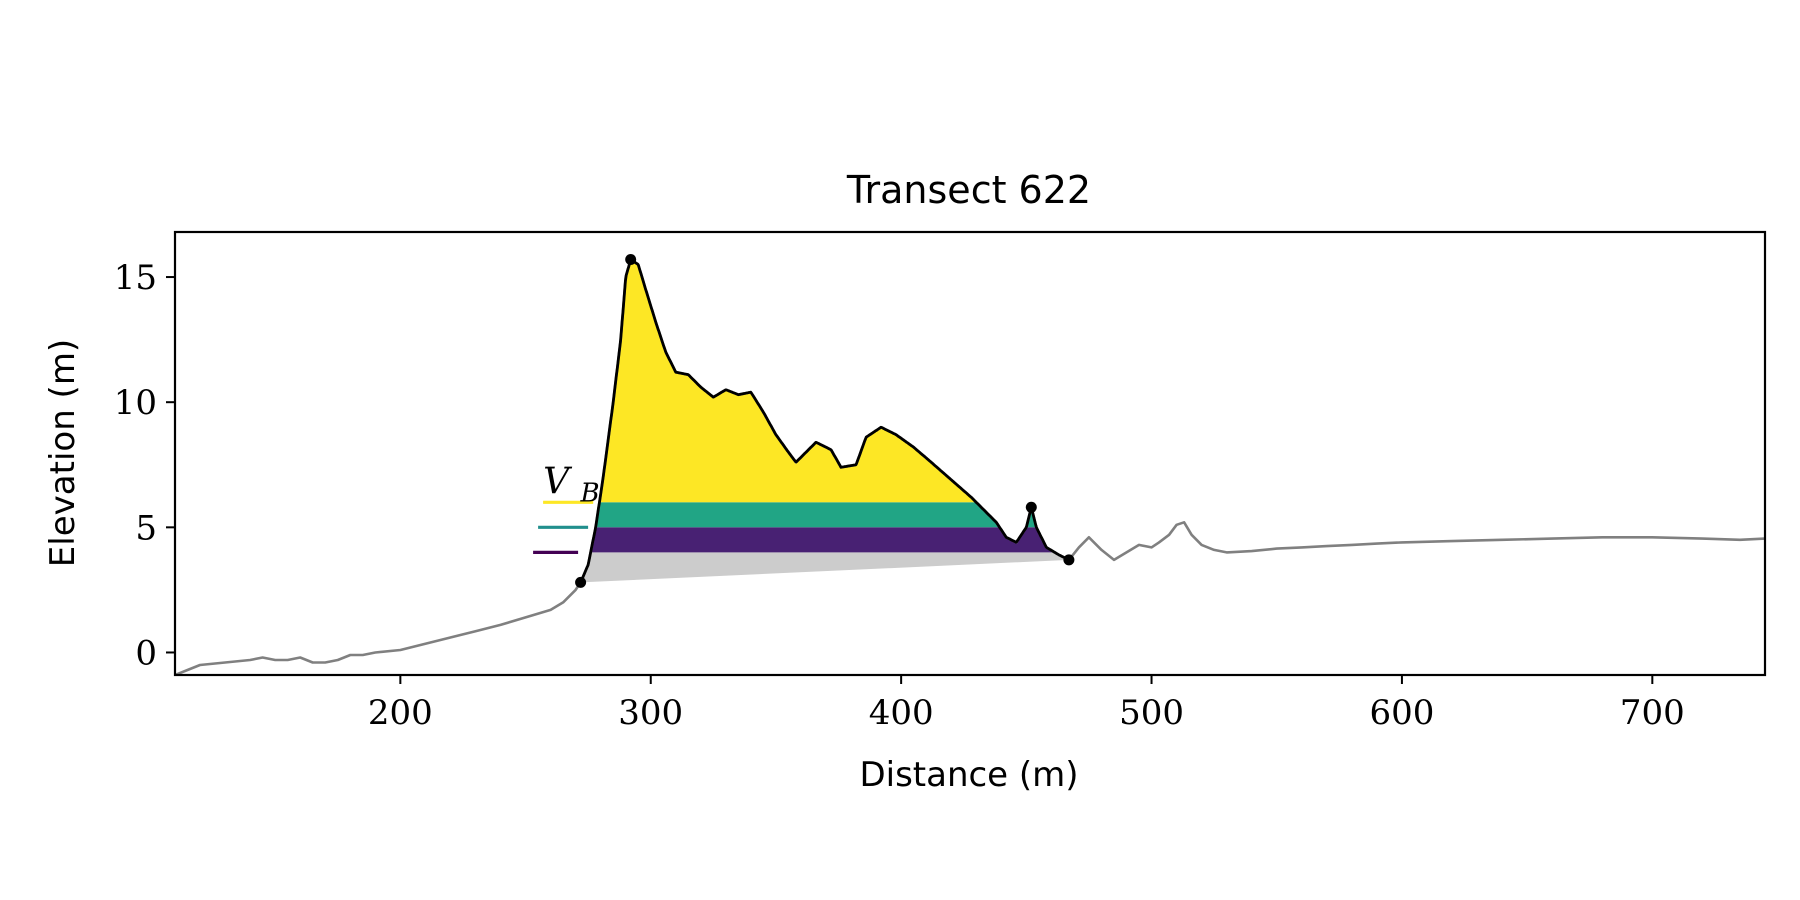 The width and height of the screenshot is (1800, 900). Describe the element at coordinates (1151, 713) in the screenshot. I see `x-tick-label-500: 500` at that location.